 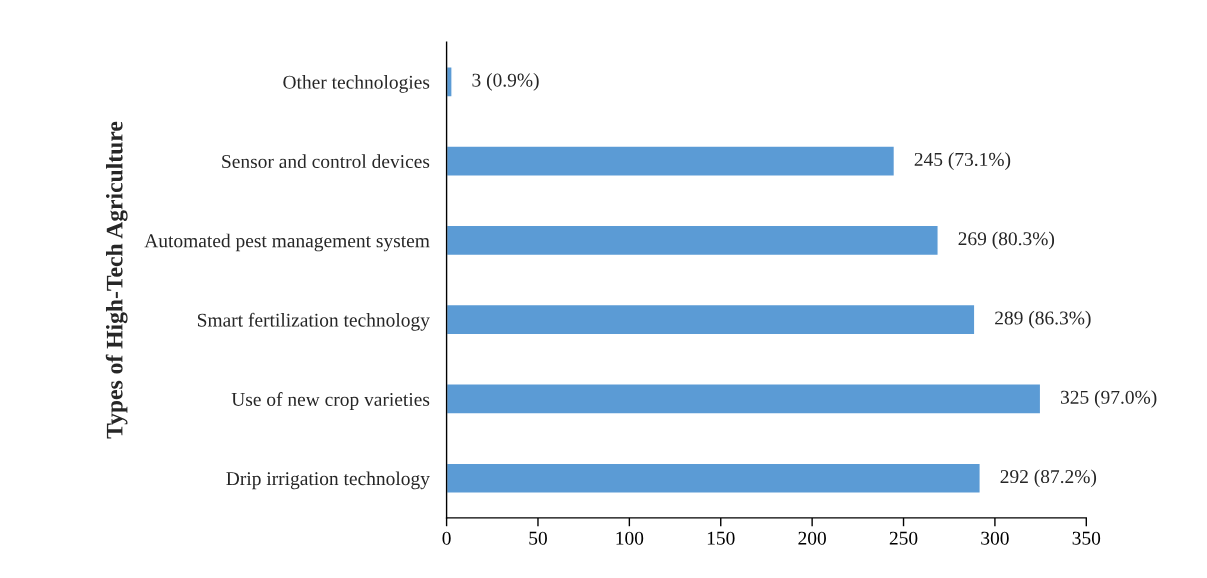 What do you see at coordinates (313, 321) in the screenshot?
I see `y-tick-label: Smart fertilization technology` at bounding box center [313, 321].